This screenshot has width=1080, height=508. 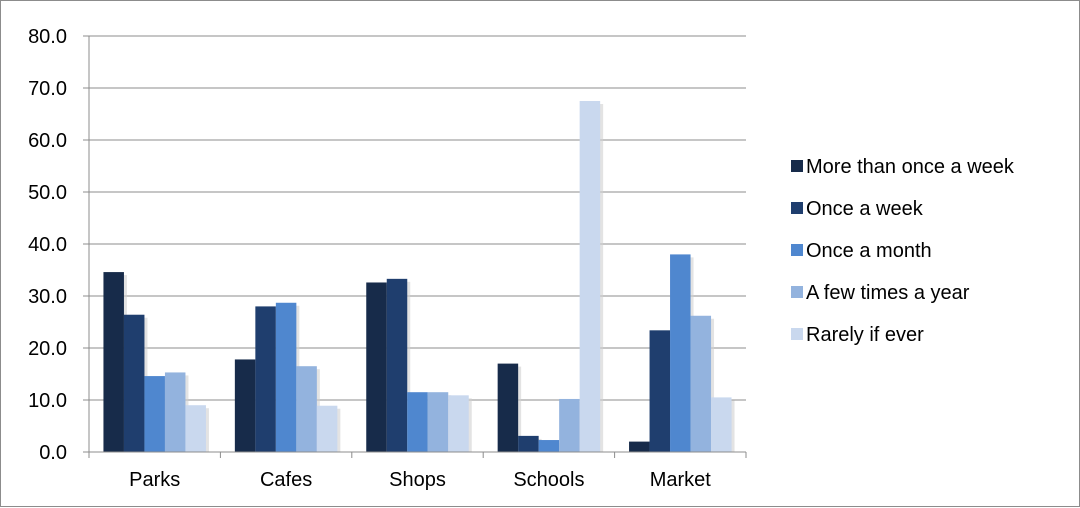 What do you see at coordinates (869, 251) in the screenshot?
I see `legend-label: Once a month` at bounding box center [869, 251].